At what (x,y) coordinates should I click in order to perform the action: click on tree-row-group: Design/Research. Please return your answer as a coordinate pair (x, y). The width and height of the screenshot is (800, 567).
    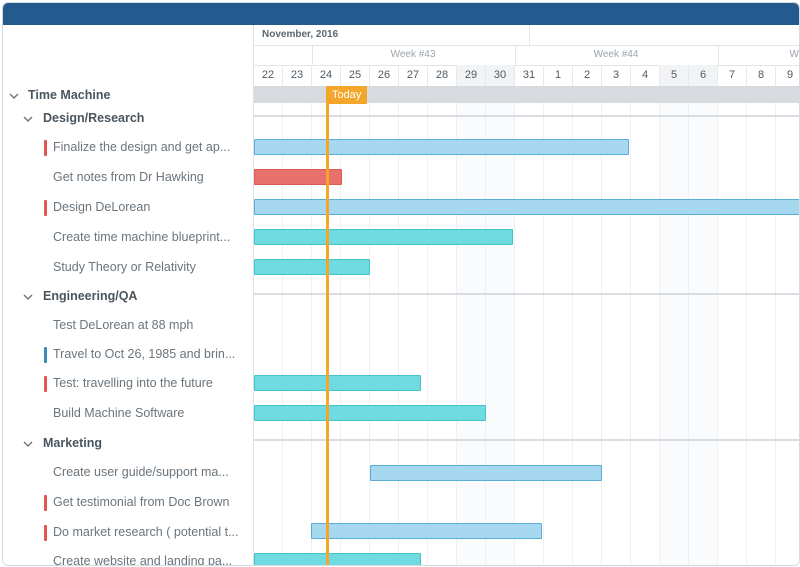
    Looking at the image, I should click on (128, 121).